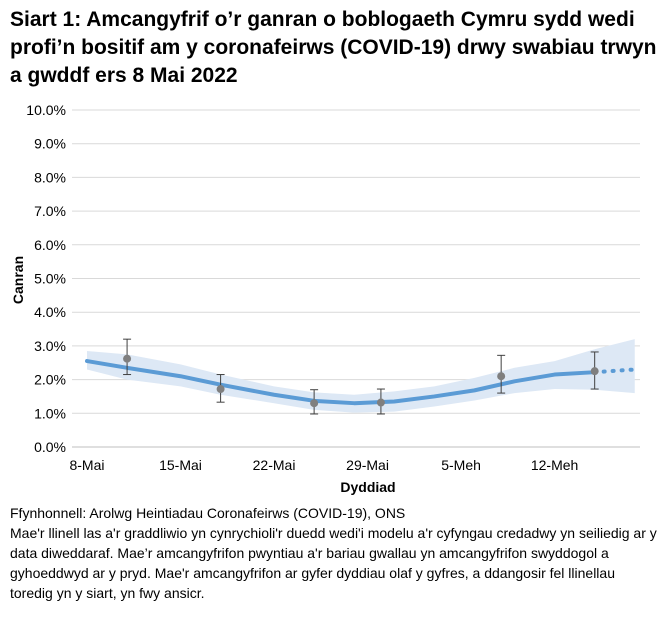  I want to click on y-tick-label: 0.0%, so click(50, 447).